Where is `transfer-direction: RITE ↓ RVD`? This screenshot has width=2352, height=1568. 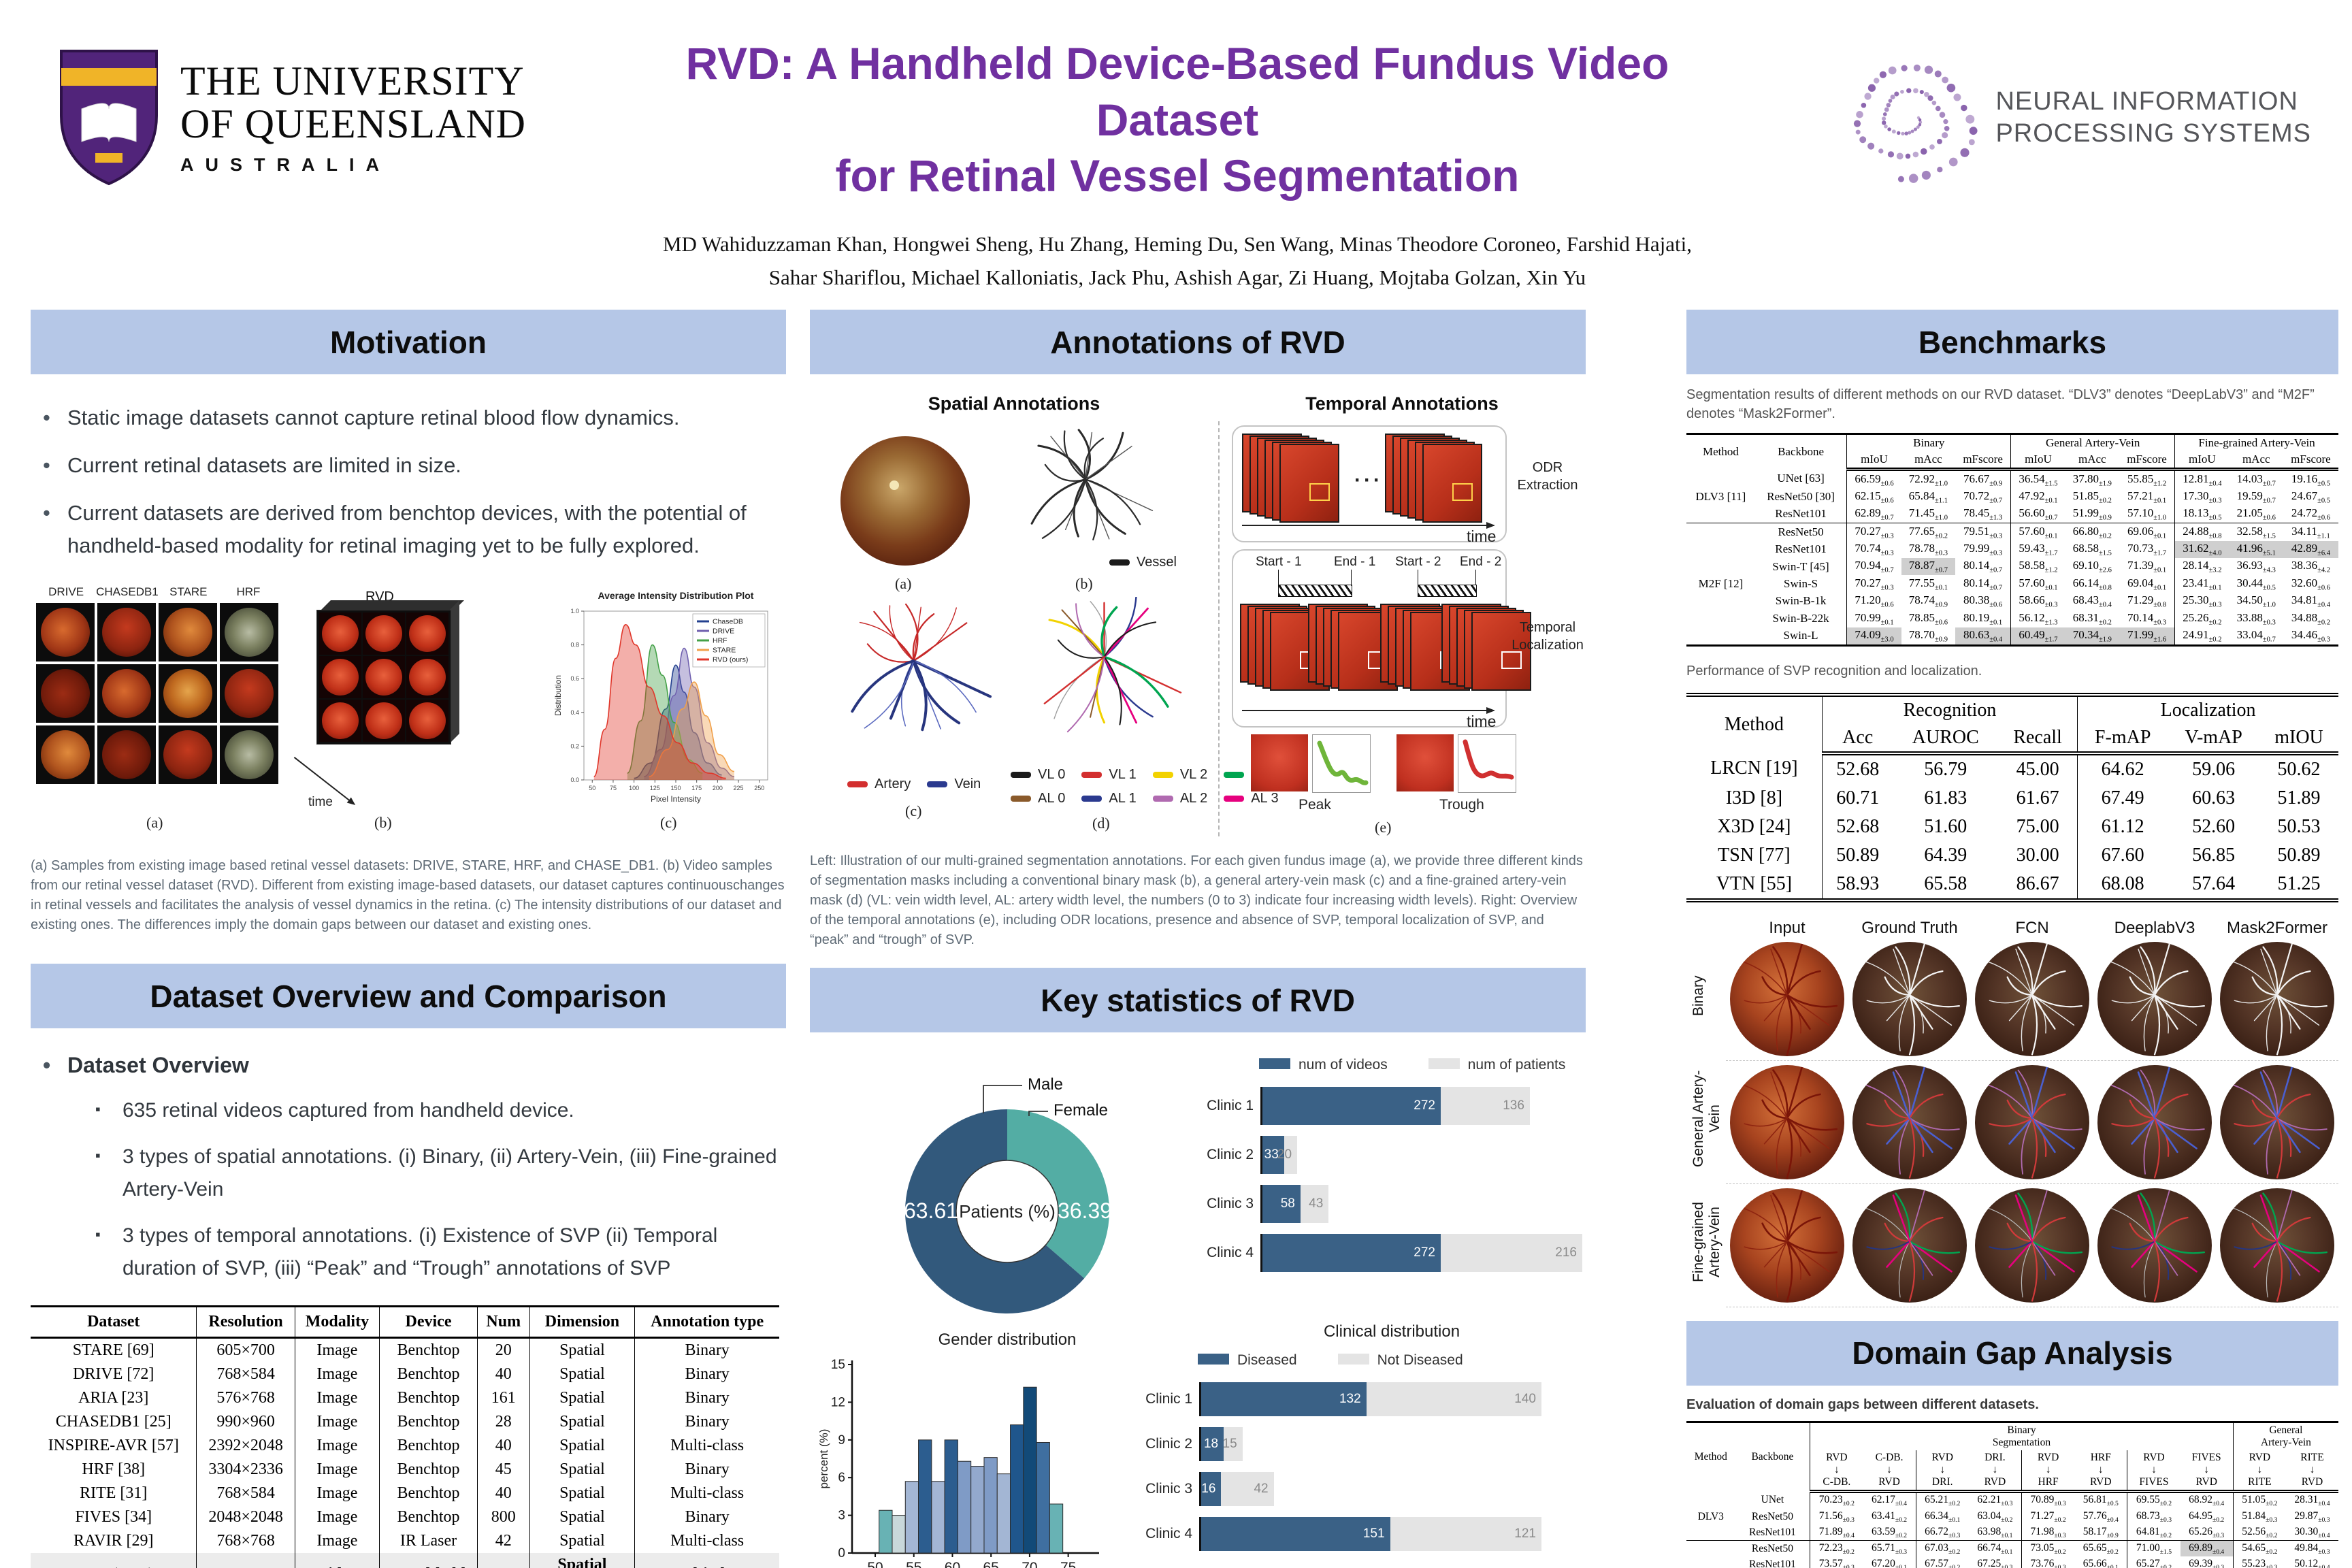 transfer-direction: RITE ↓ RVD is located at coordinates (2312, 1471).